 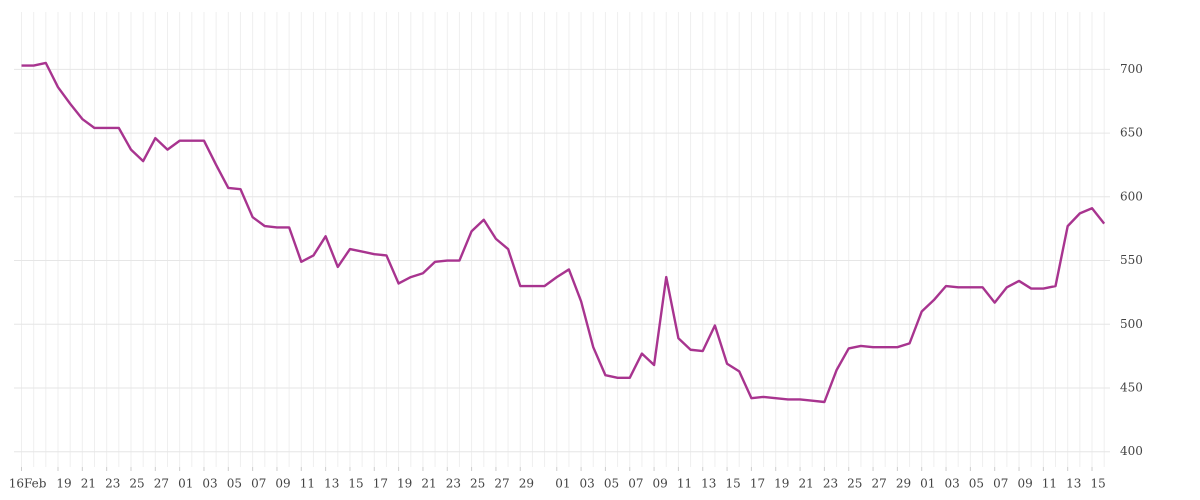 I want to click on y-tick-label: 500, so click(x=1131, y=324).